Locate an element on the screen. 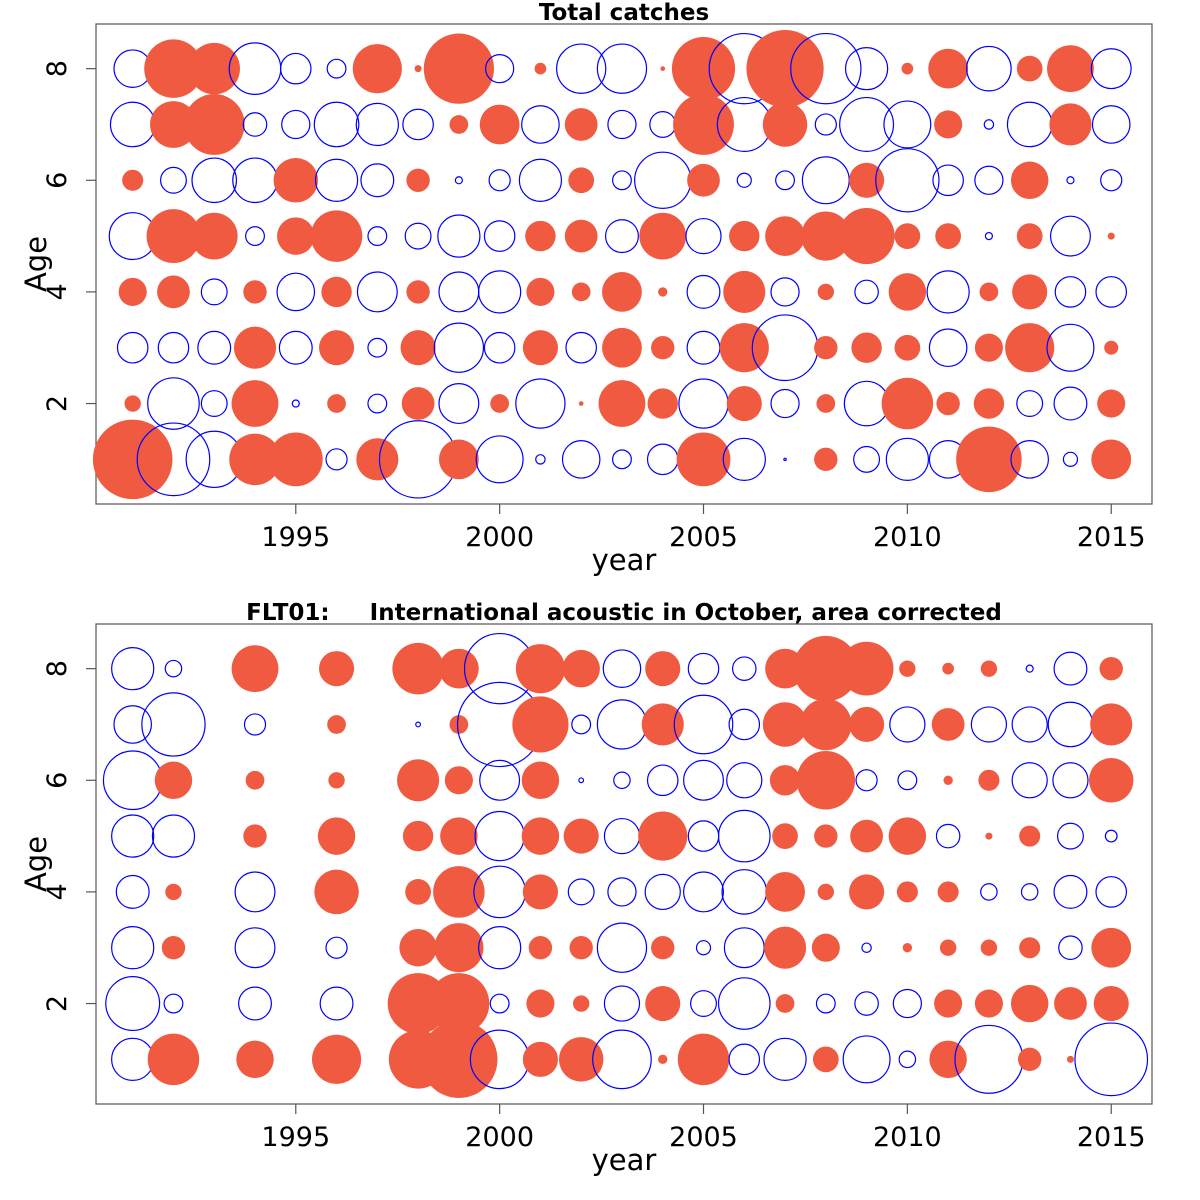  bubble-age2-2008 is located at coordinates (825, 1003).